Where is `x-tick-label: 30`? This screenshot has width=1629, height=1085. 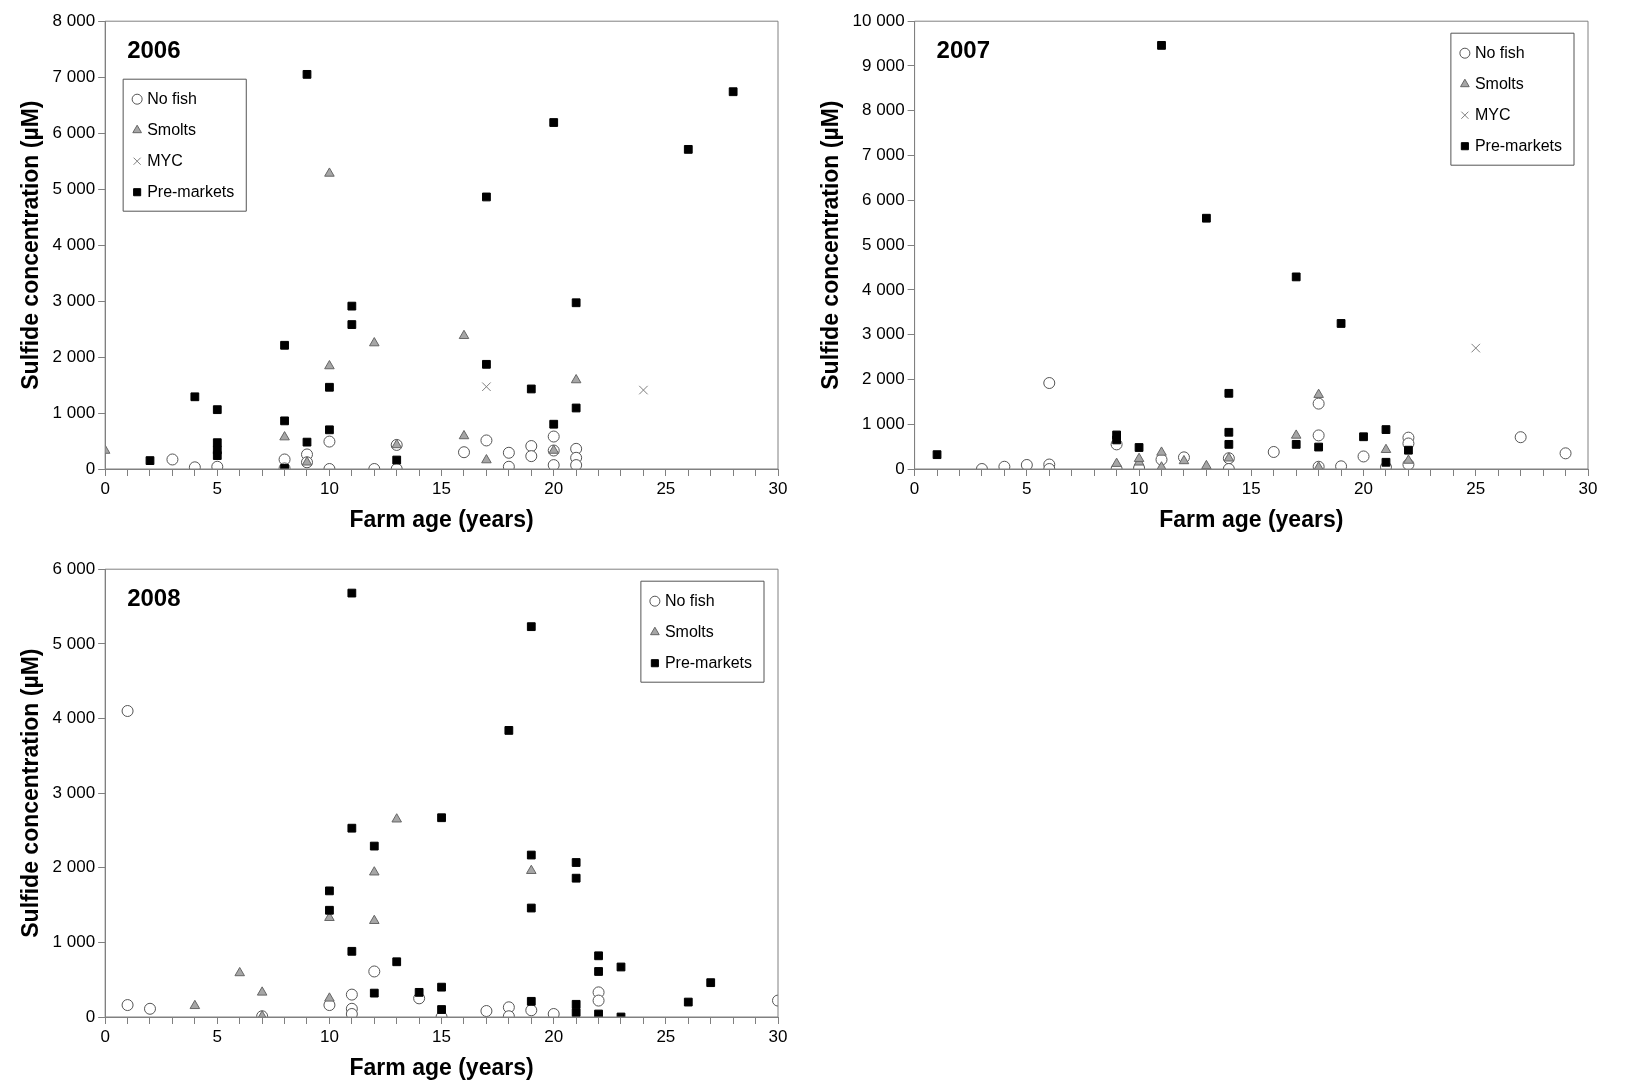
x-tick-label: 30 is located at coordinates (778, 1036).